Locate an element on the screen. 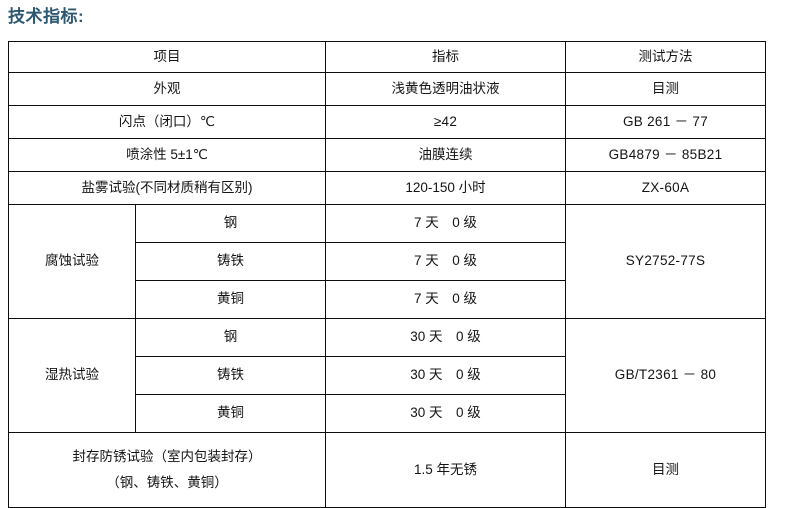 This screenshot has width=794, height=508. cell-index: 浅黄色透明油状液 is located at coordinates (445, 89).